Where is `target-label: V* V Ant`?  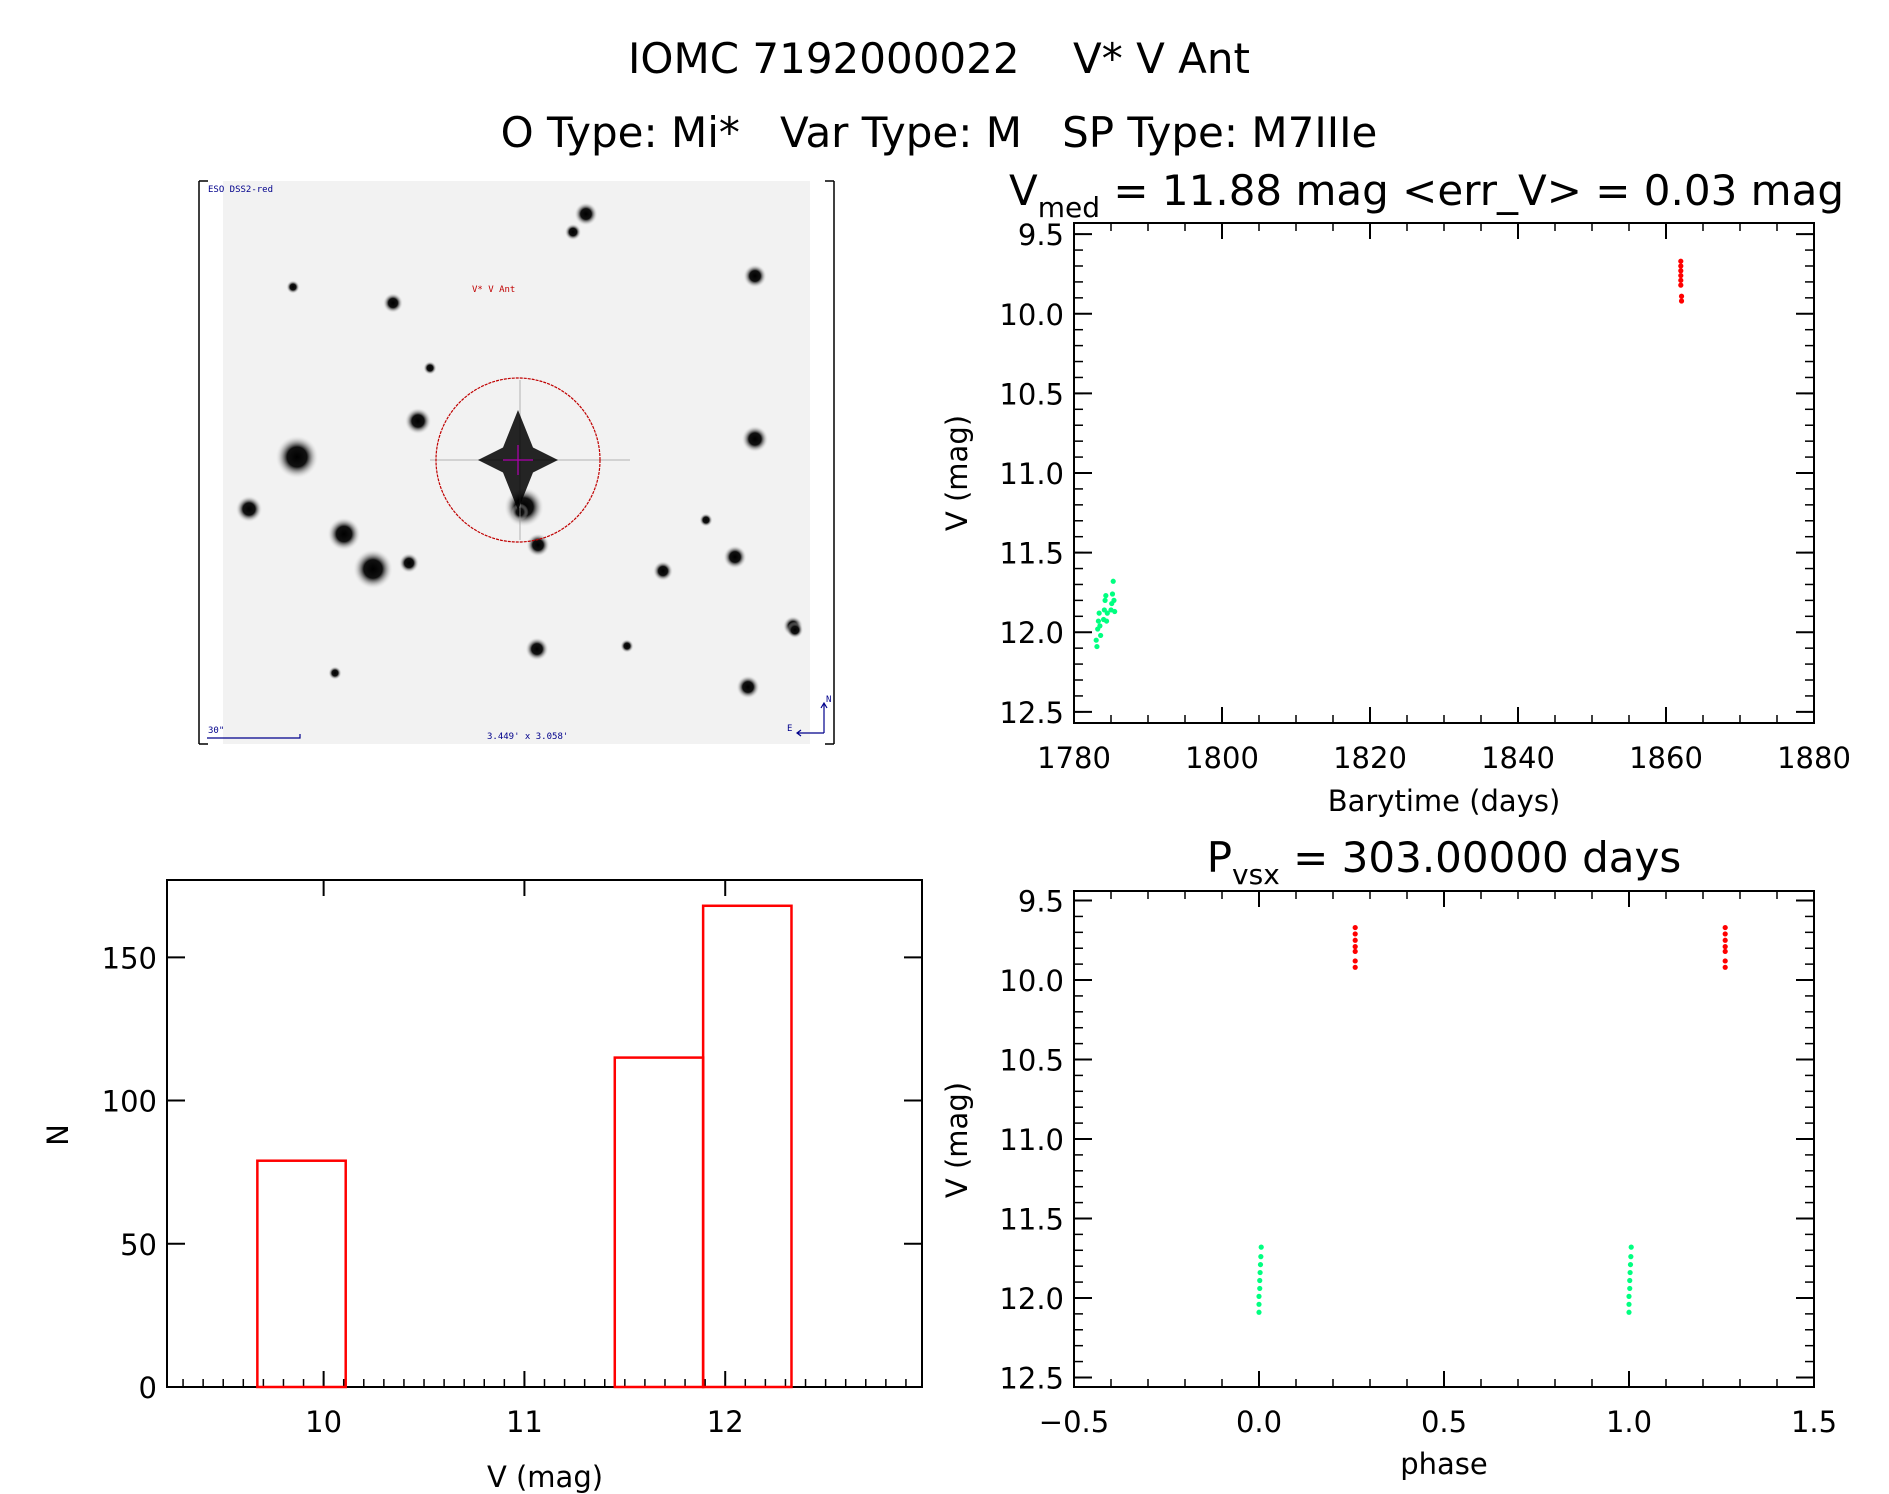
target-label: V* V Ant is located at coordinates (493, 290).